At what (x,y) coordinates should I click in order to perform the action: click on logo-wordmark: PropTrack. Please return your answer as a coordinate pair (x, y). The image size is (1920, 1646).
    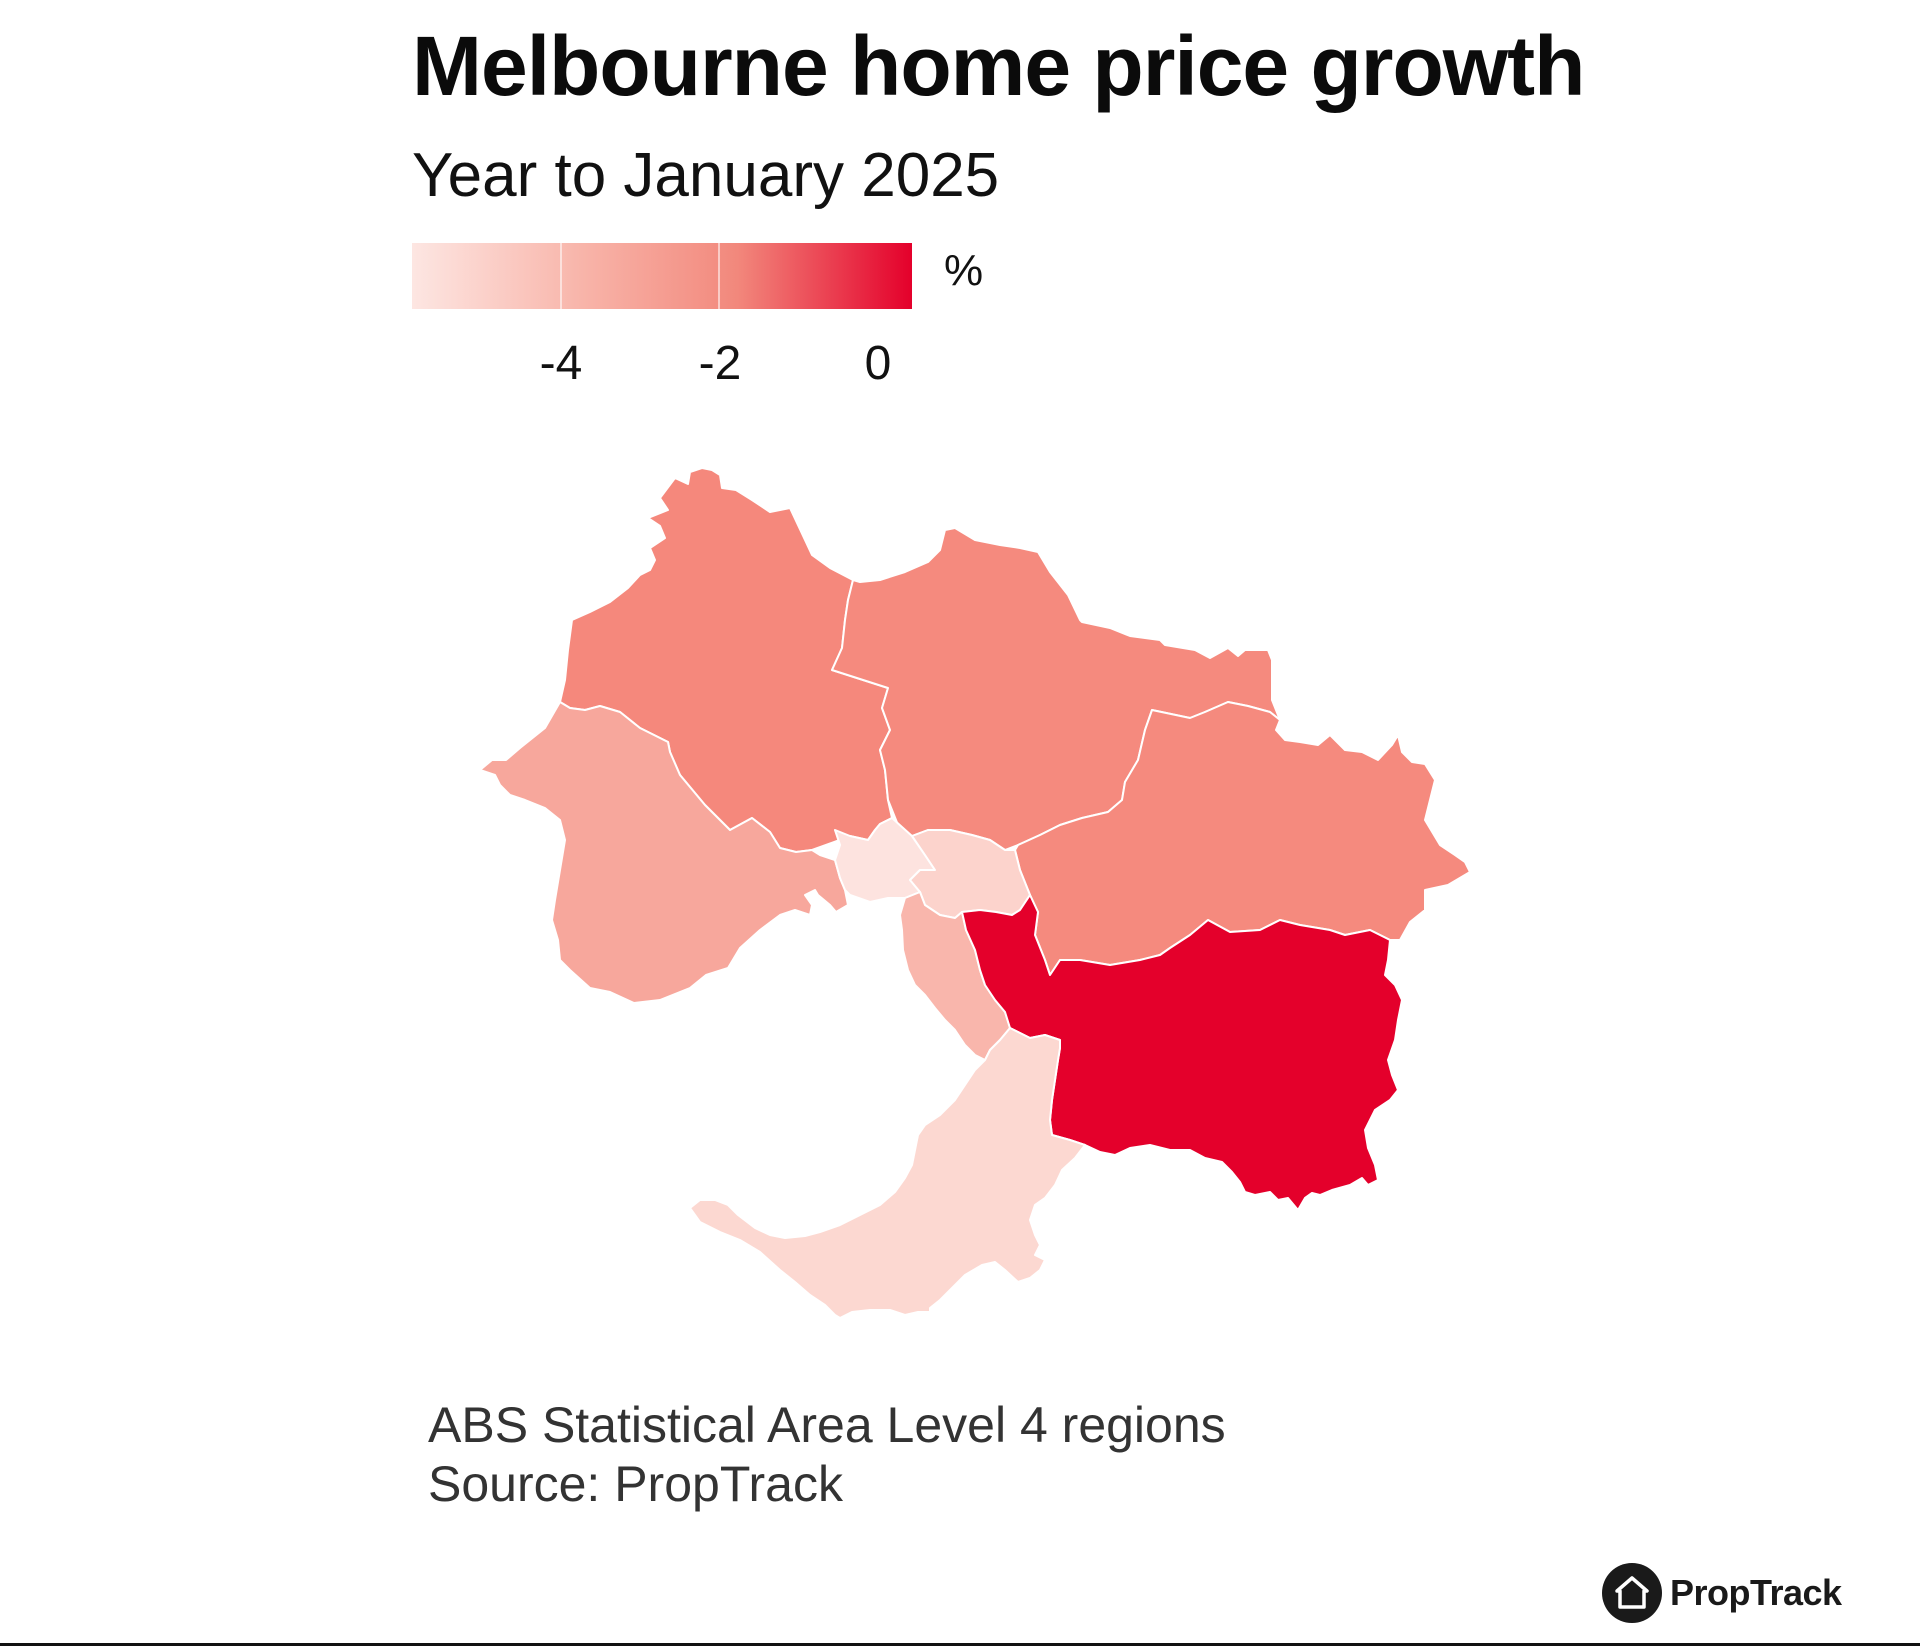
    Looking at the image, I should click on (1756, 1592).